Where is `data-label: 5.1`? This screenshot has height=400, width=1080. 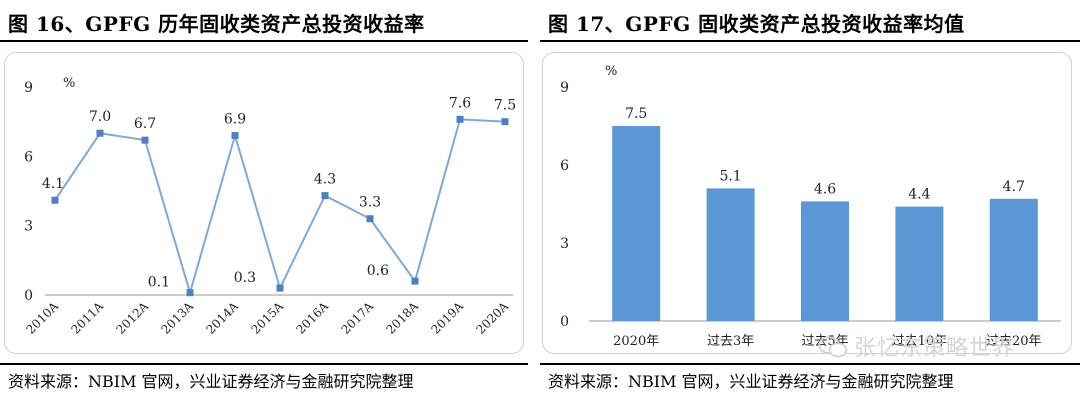 data-label: 5.1 is located at coordinates (730, 176).